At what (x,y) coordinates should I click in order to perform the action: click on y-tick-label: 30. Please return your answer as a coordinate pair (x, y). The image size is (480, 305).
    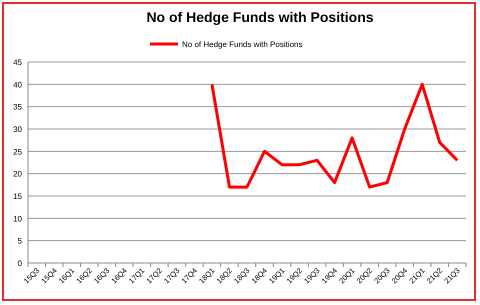
    Looking at the image, I should click on (18, 129).